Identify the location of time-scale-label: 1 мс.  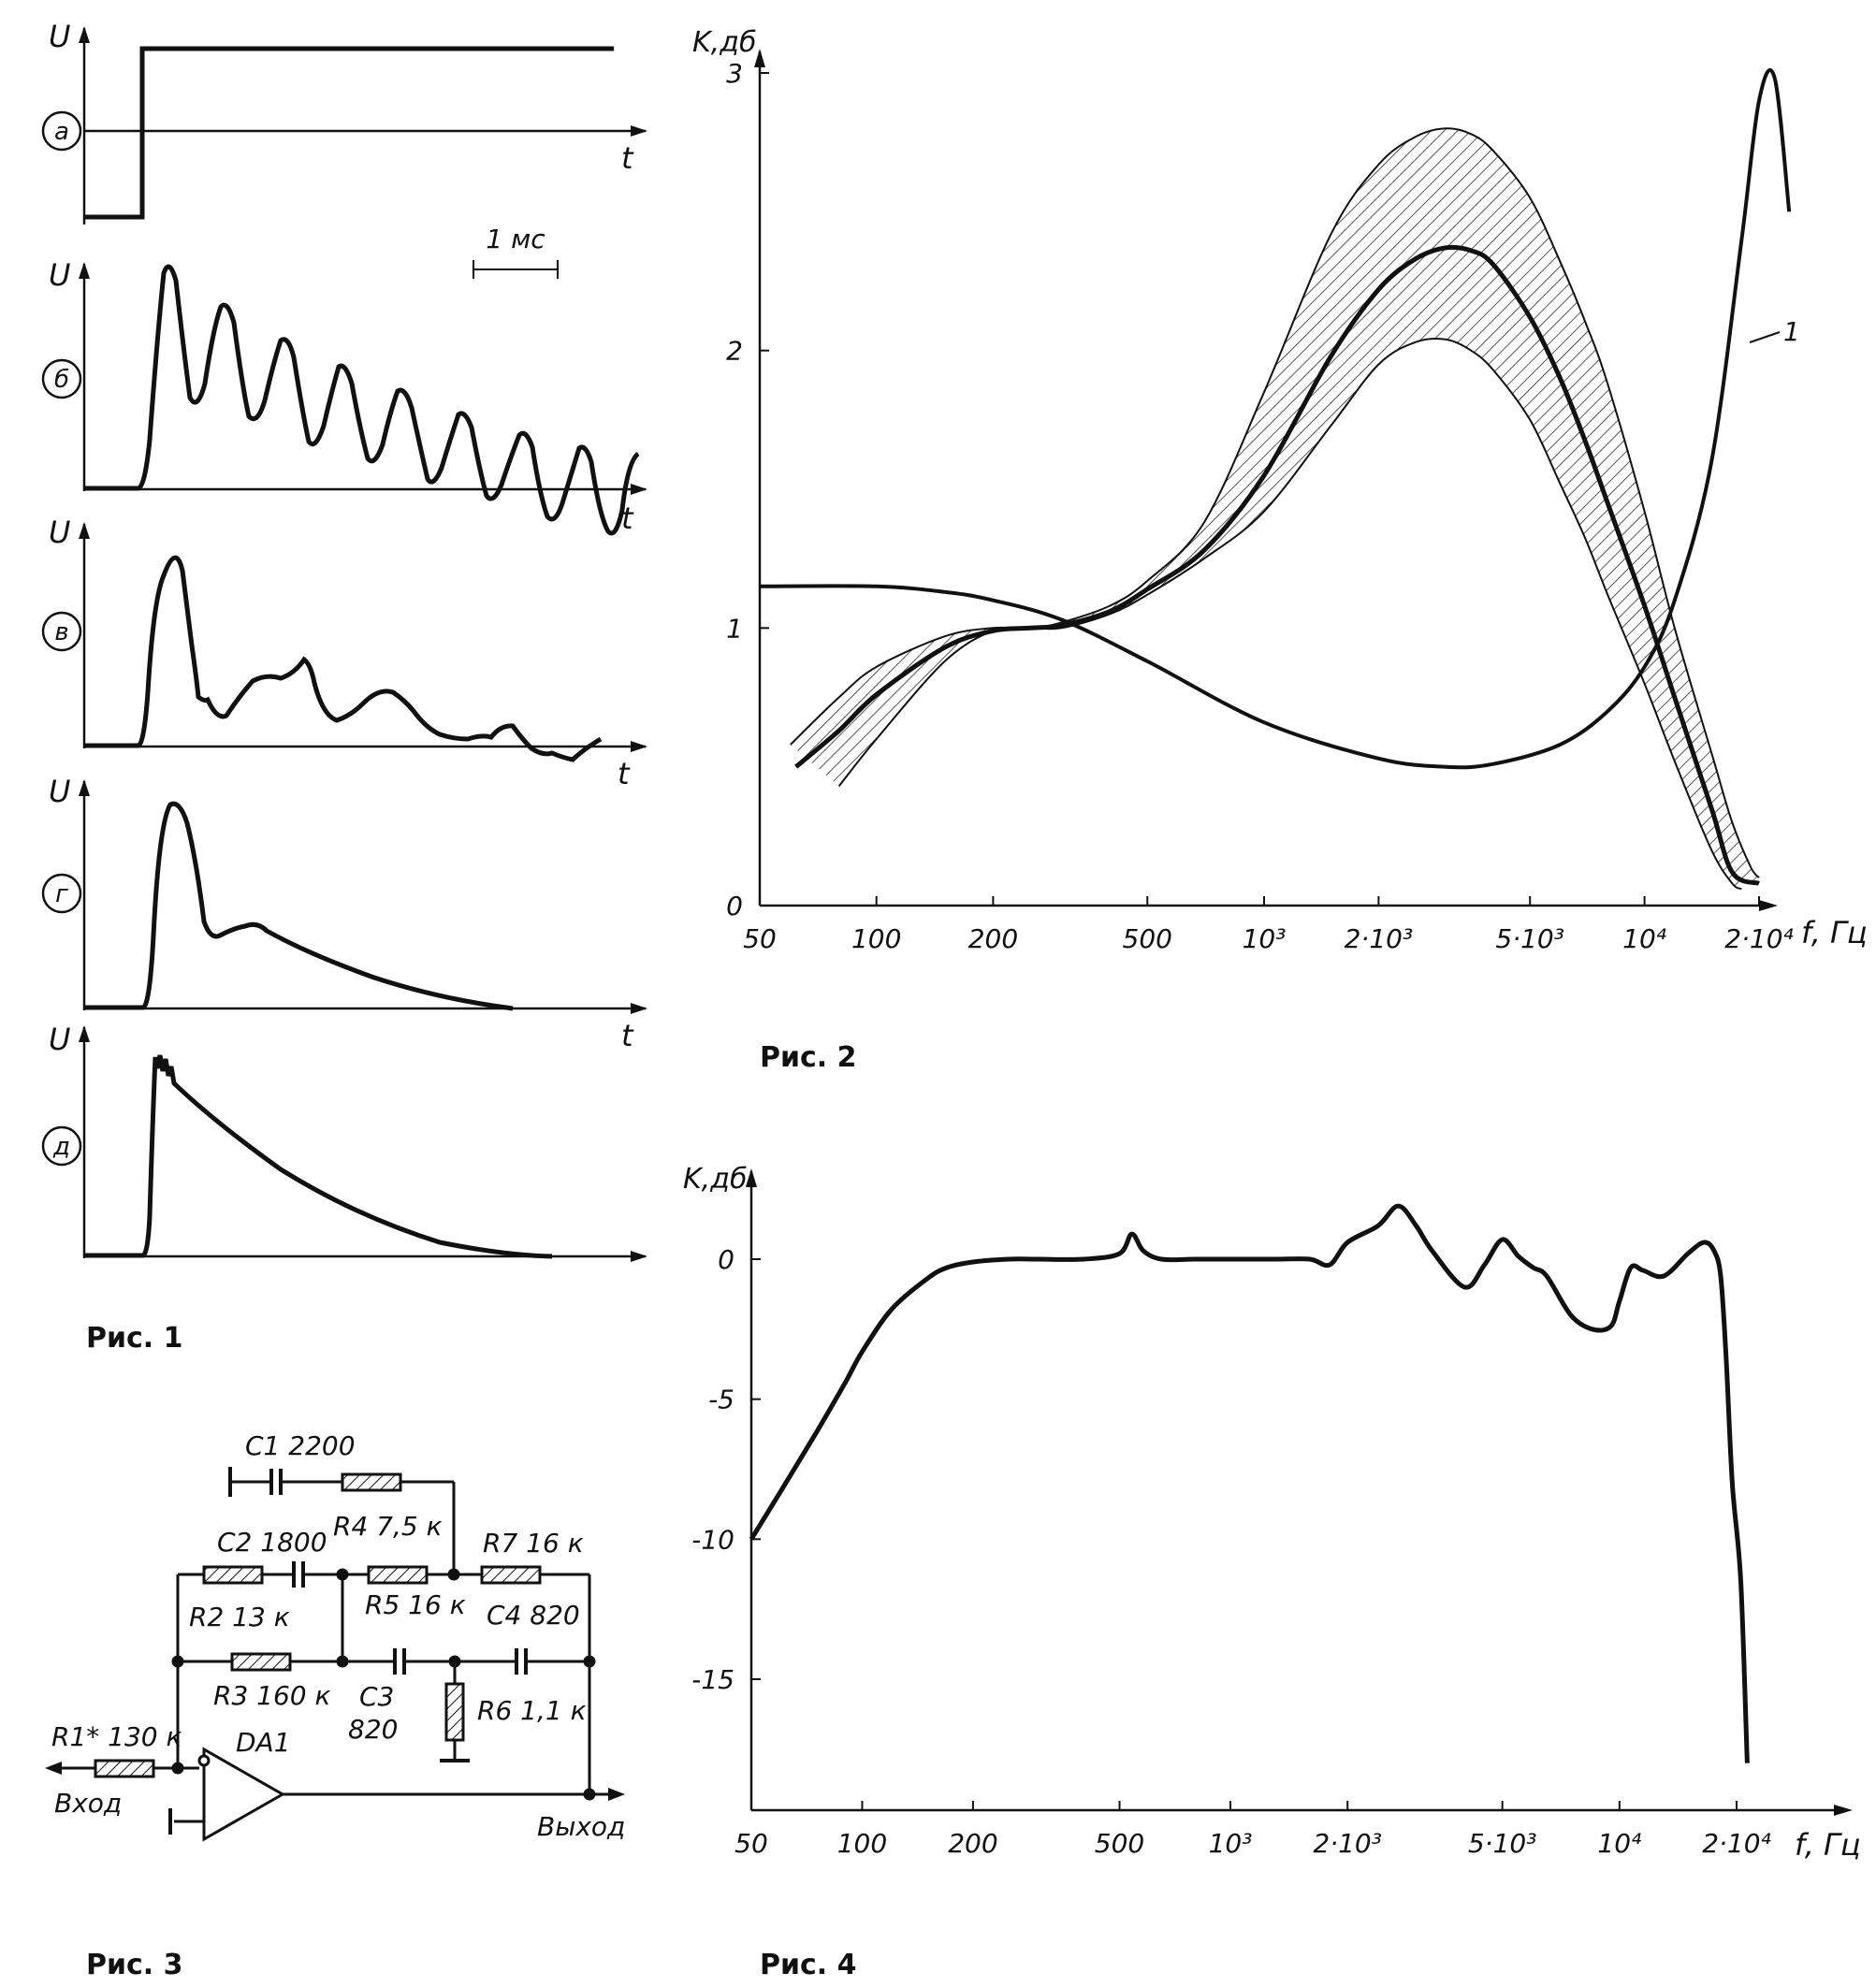
(515, 239).